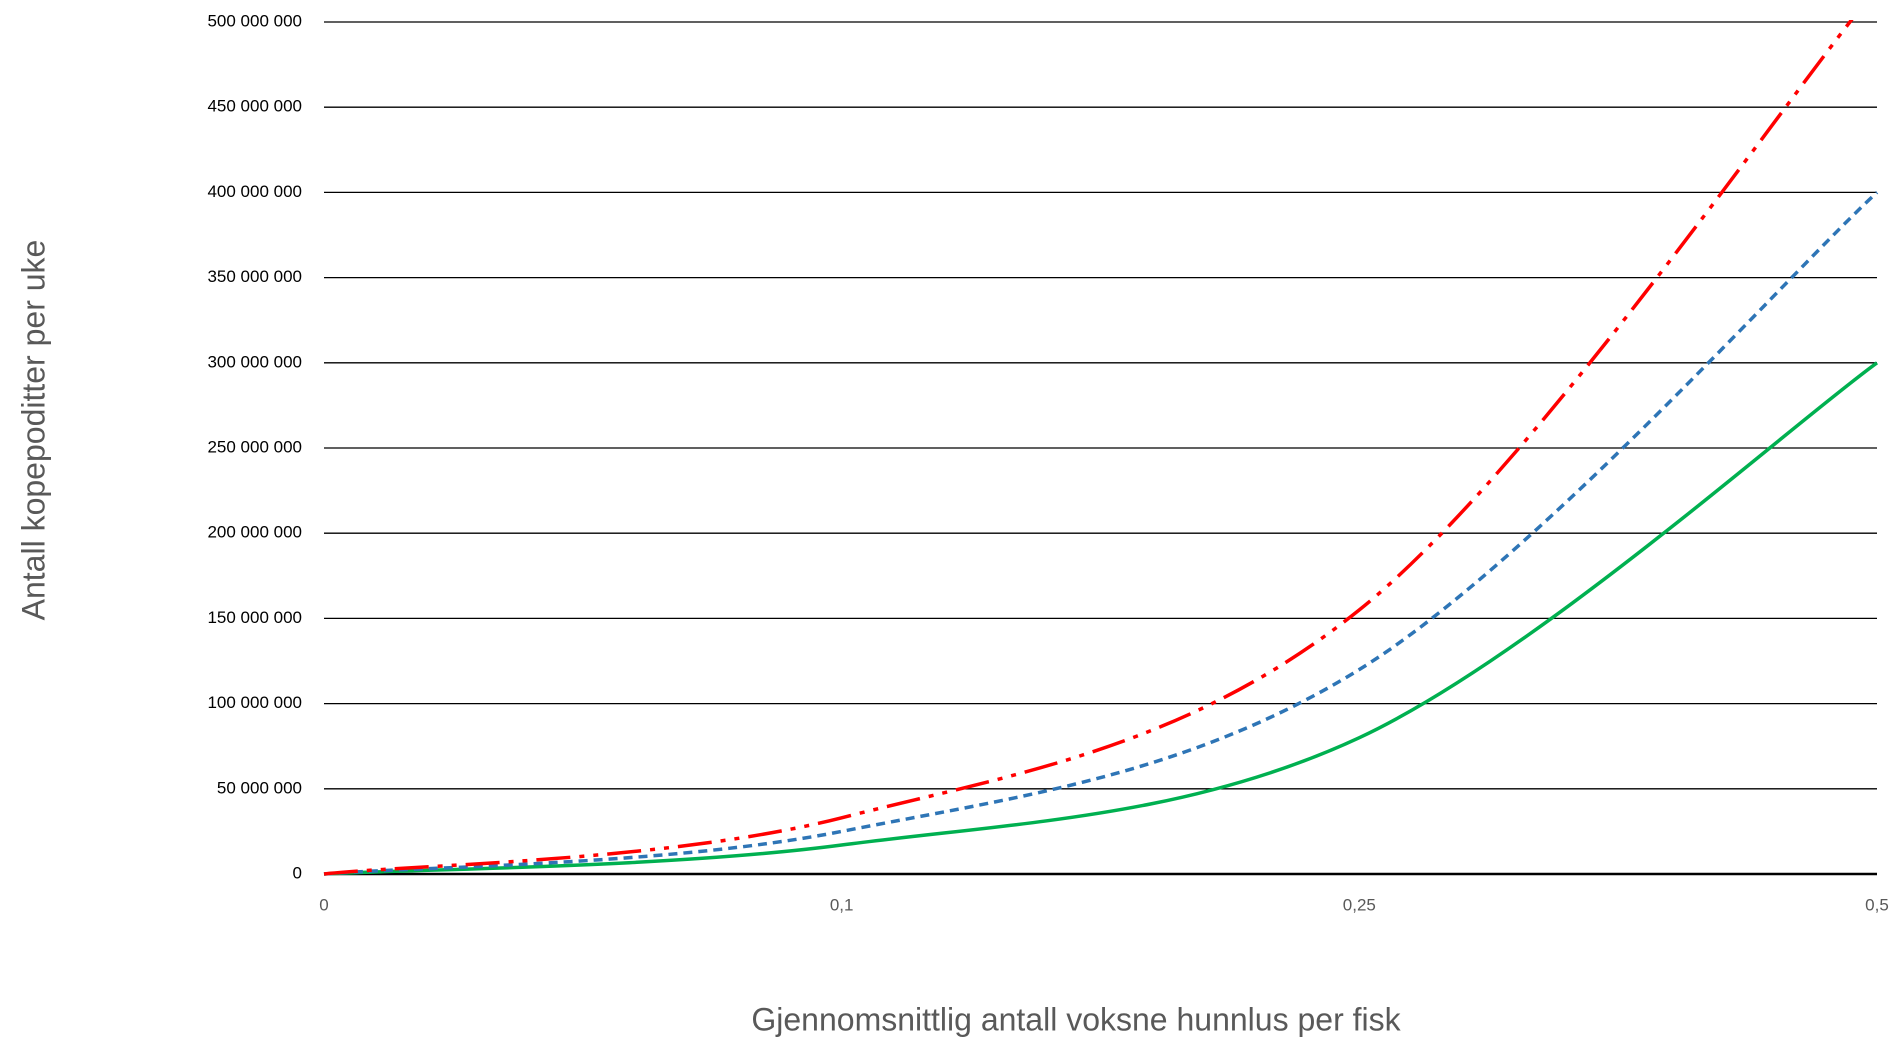  Describe the element at coordinates (1359, 904) in the screenshot. I see `x-tick-label: 0,25` at that location.